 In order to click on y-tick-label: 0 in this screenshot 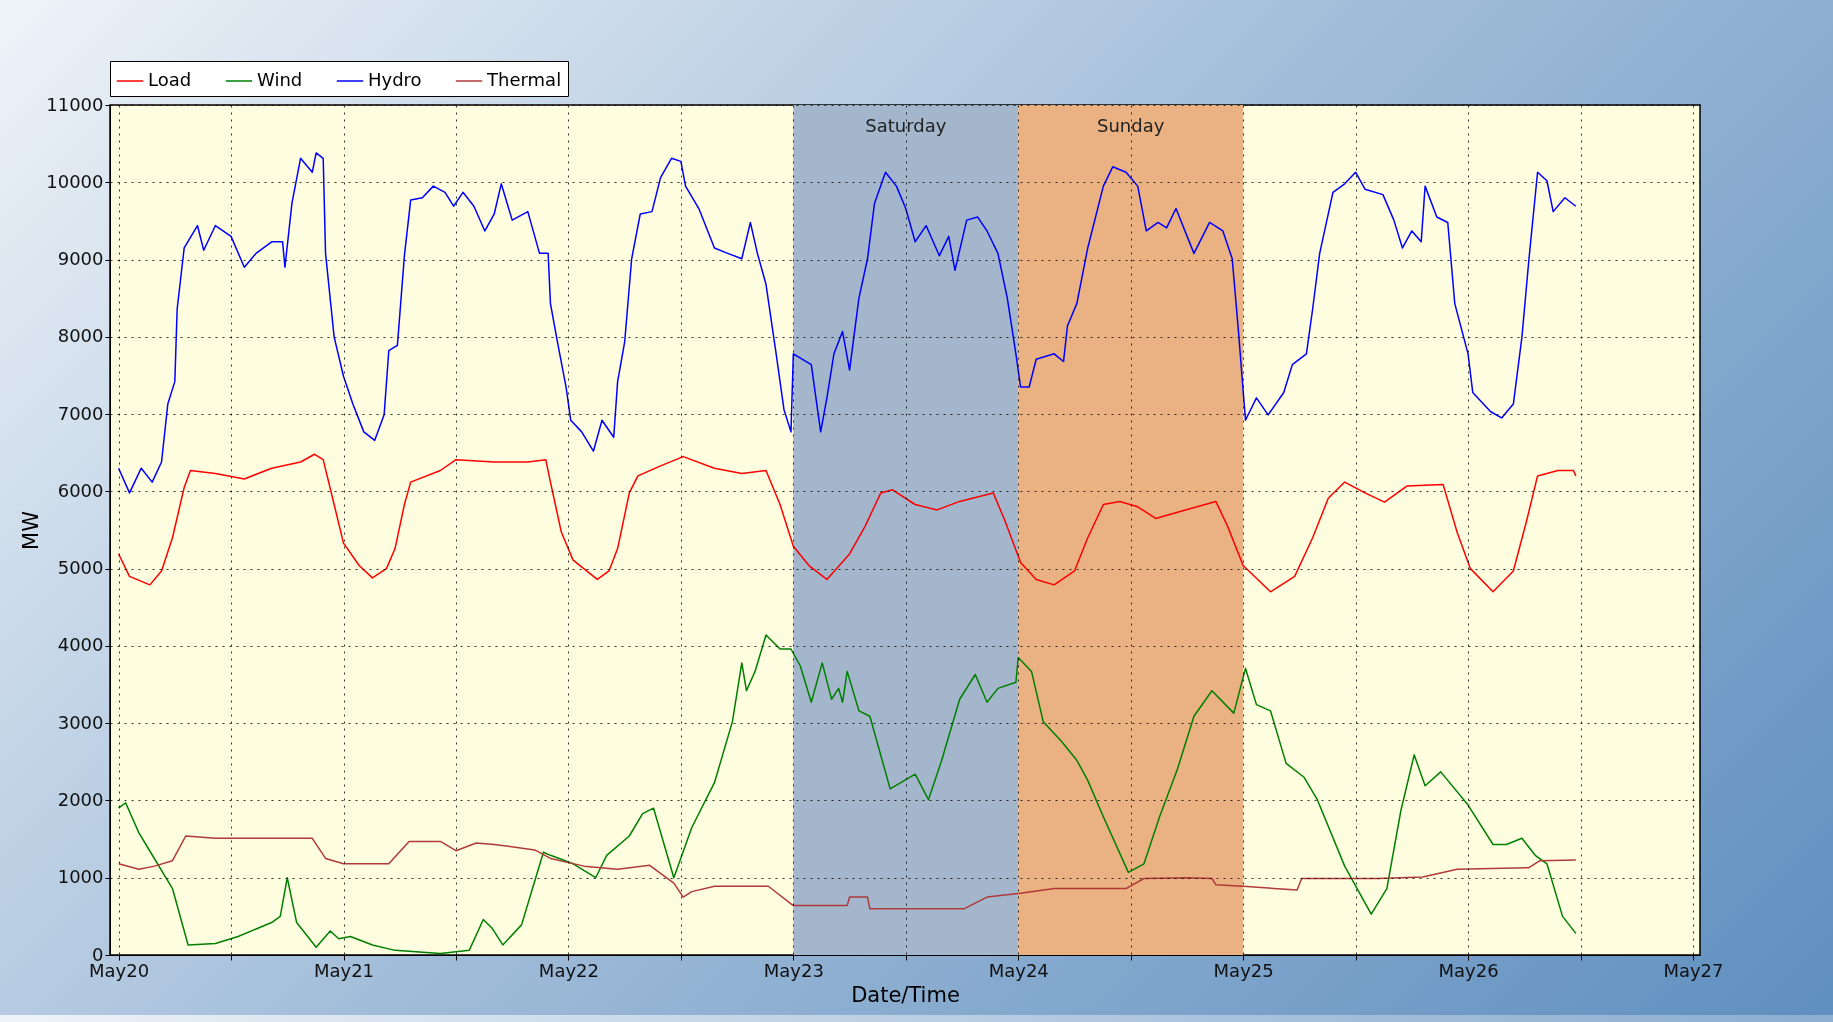, I will do `click(98, 954)`.